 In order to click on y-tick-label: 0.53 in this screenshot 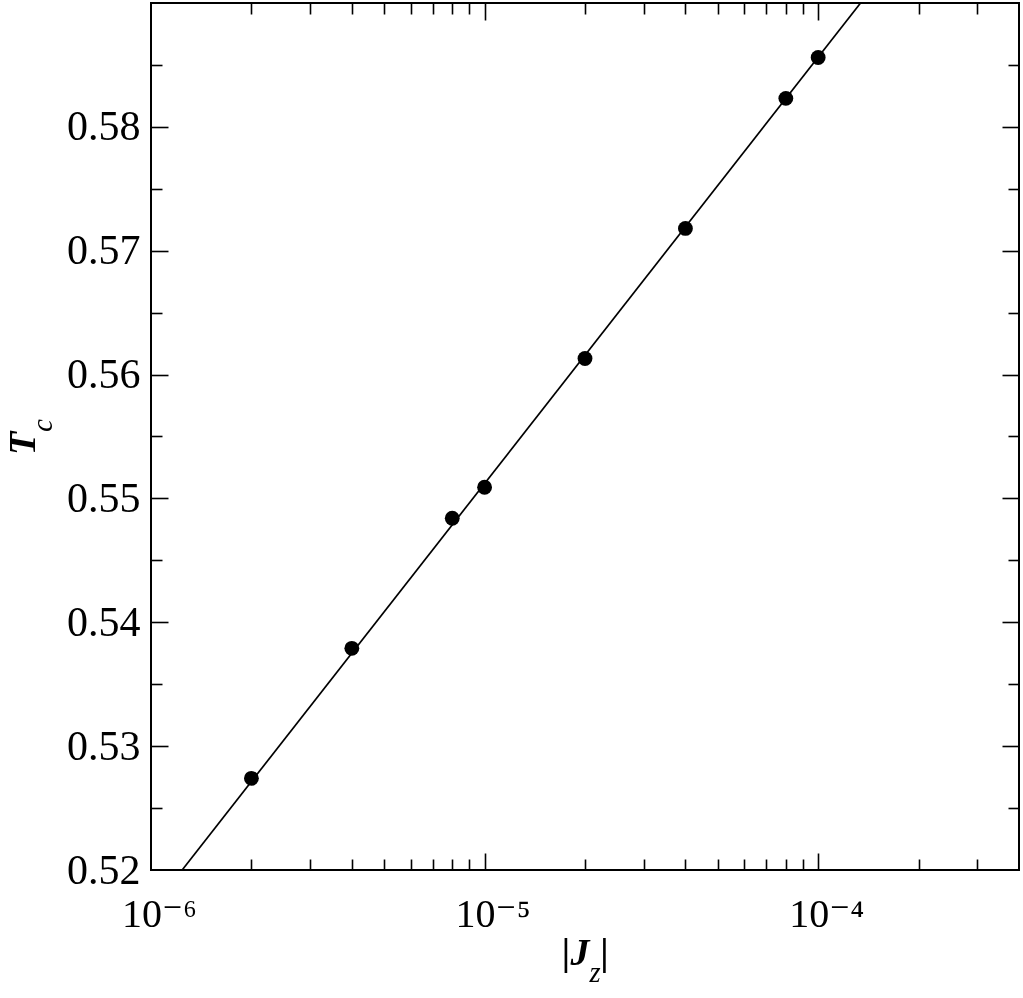, I will do `click(104, 745)`.